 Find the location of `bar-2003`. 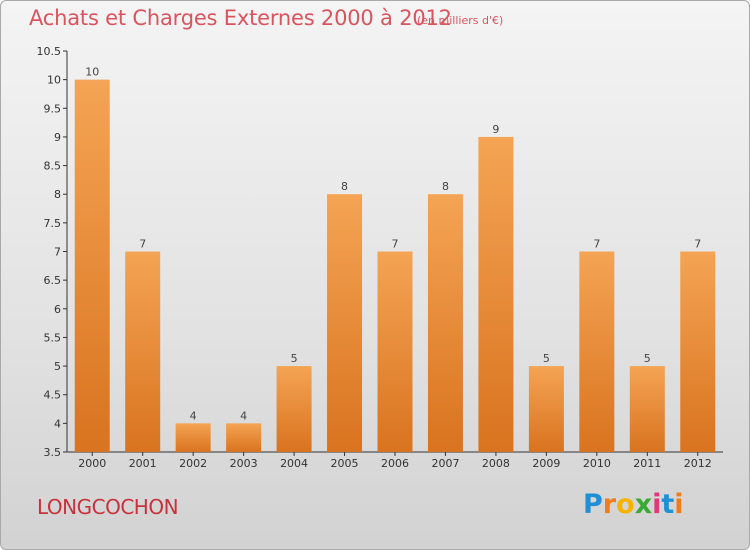

bar-2003 is located at coordinates (244, 437).